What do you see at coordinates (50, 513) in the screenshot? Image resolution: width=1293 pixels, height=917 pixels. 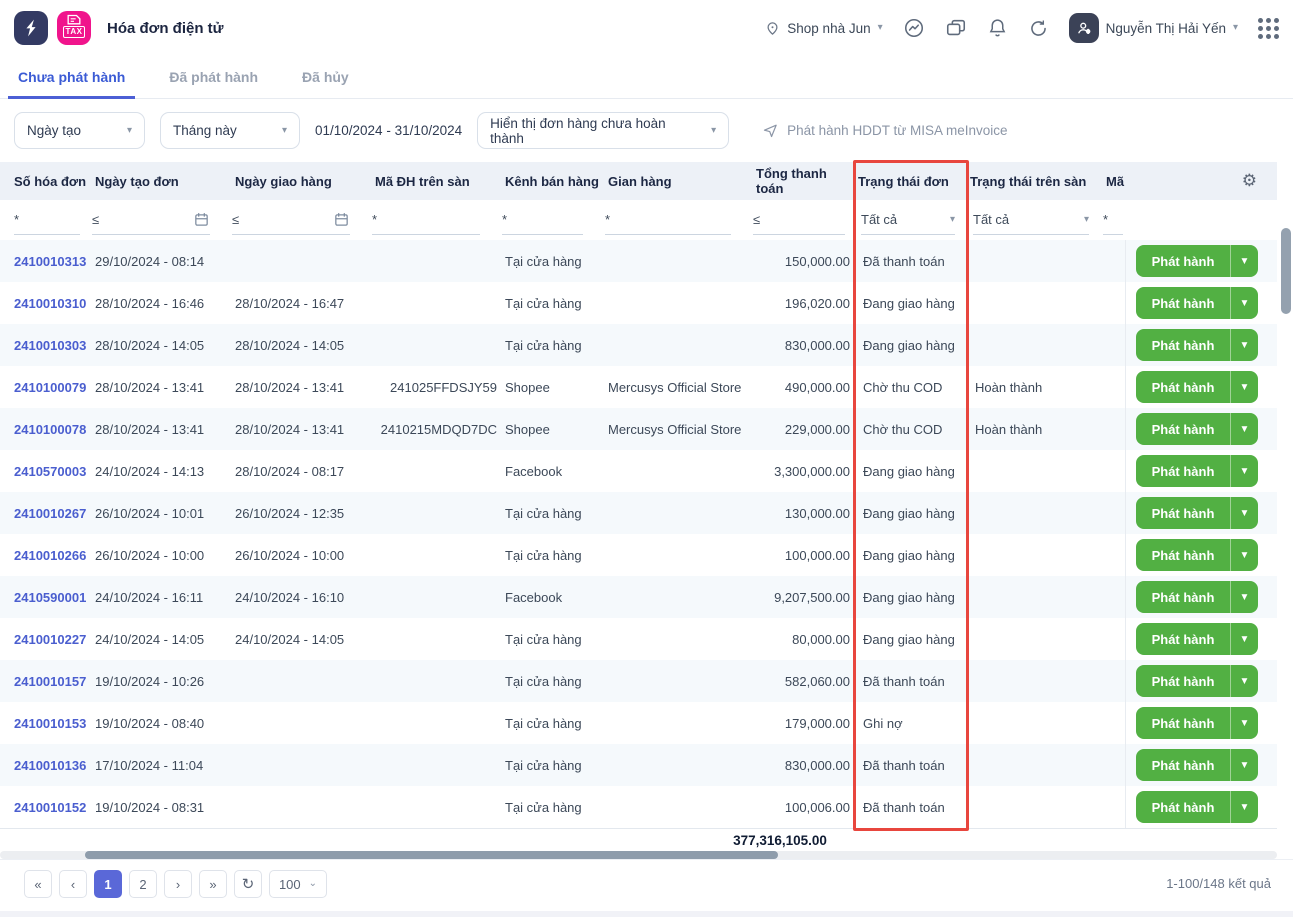 I see `invoice-number-link: 2410010267` at bounding box center [50, 513].